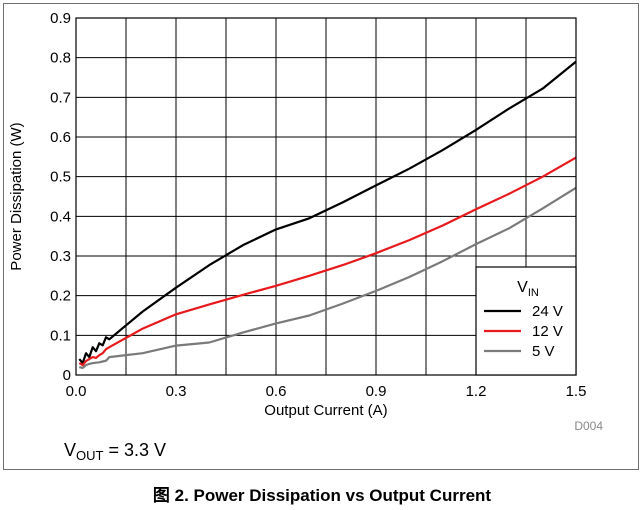 The height and width of the screenshot is (510, 644). I want to click on y-tick-label: 0.6, so click(60, 137).